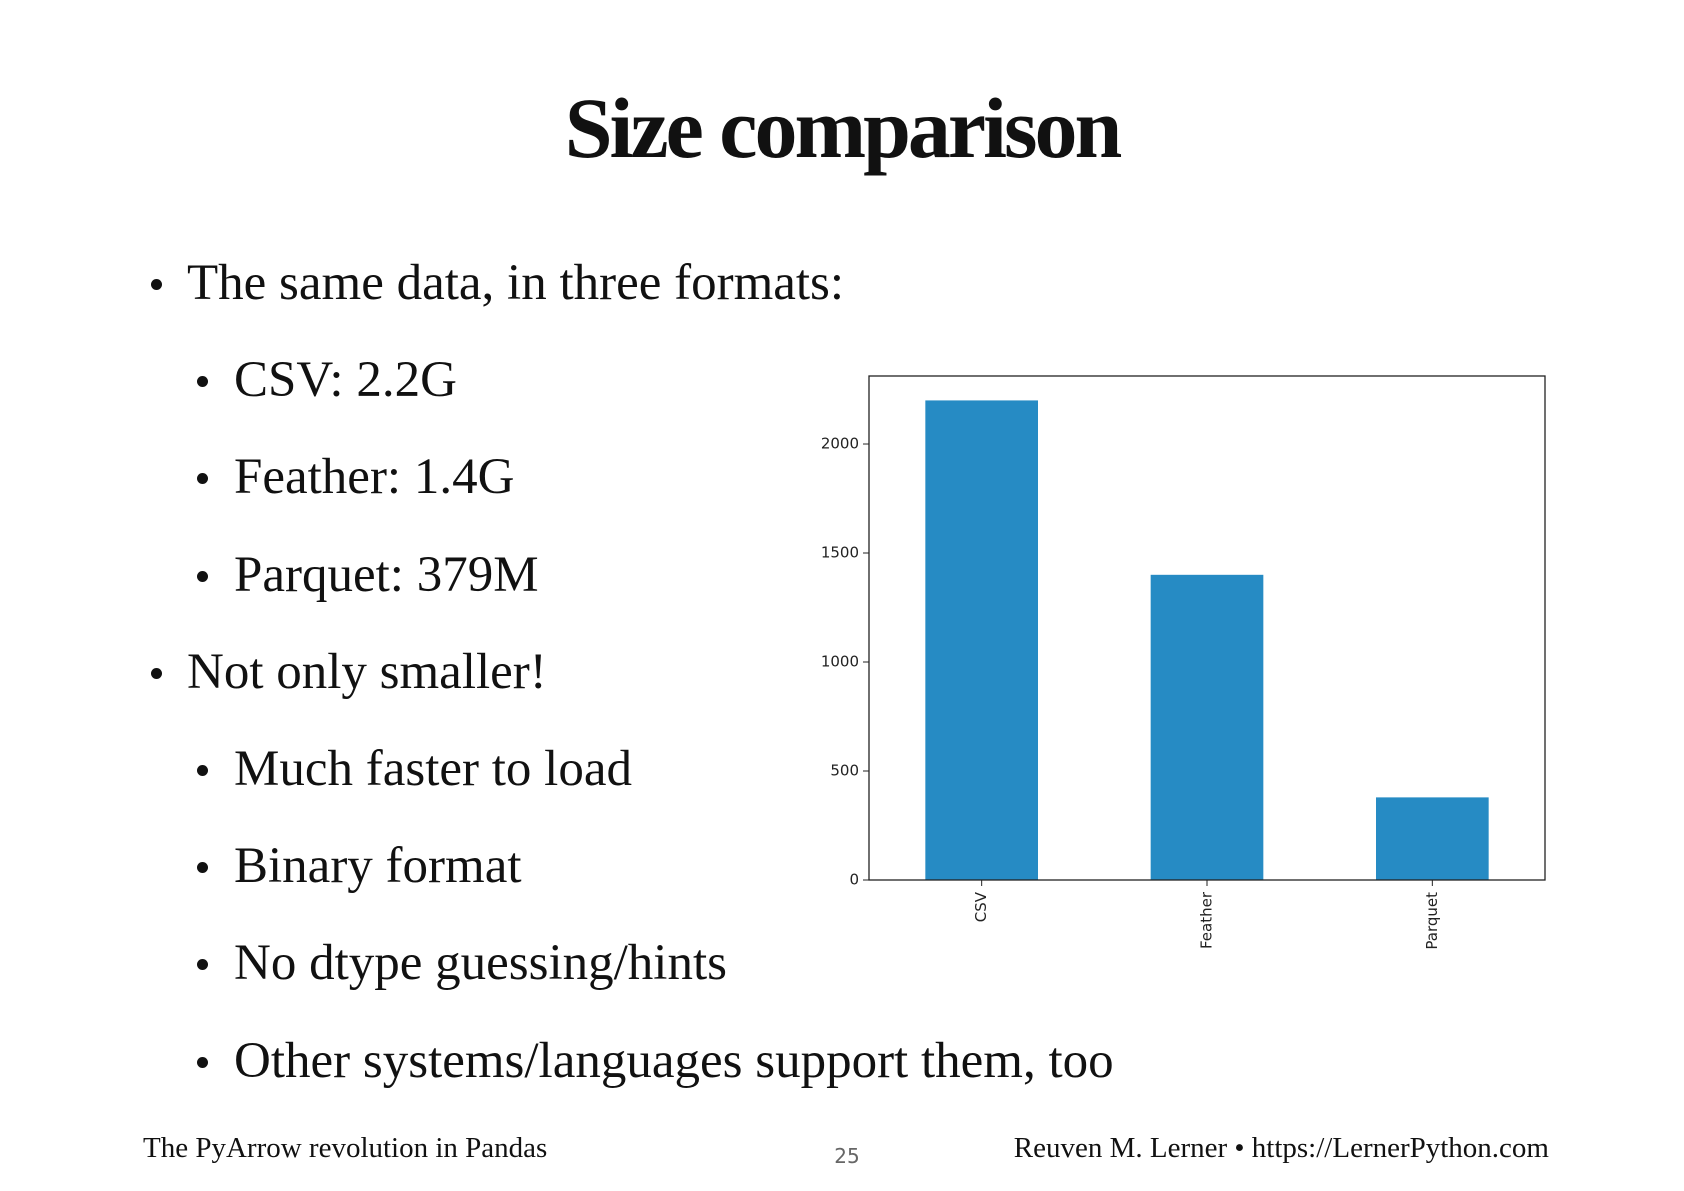  What do you see at coordinates (847, 1156) in the screenshot?
I see `page-number: 25` at bounding box center [847, 1156].